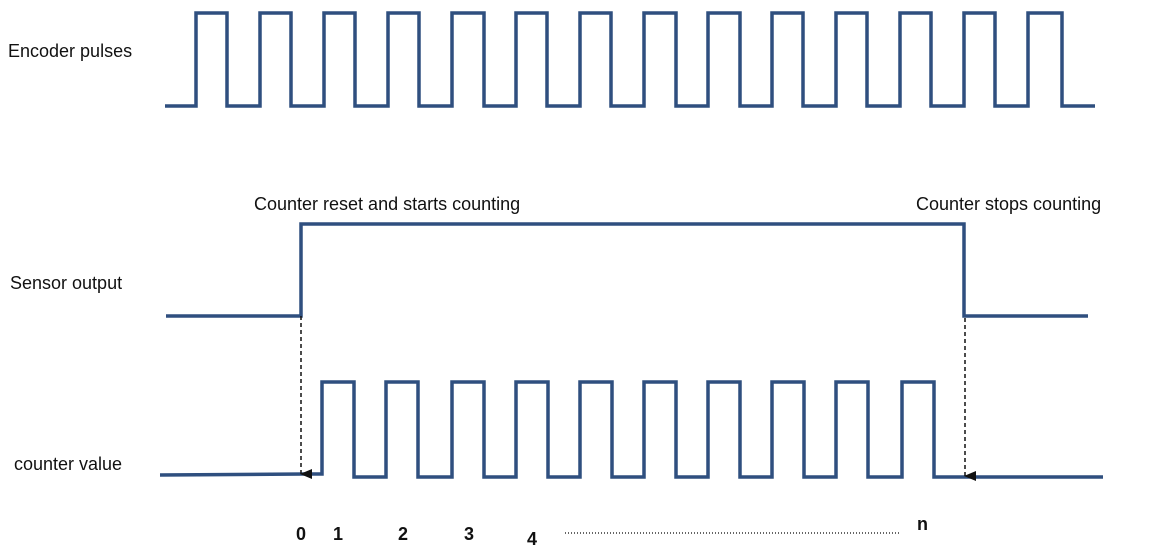 The height and width of the screenshot is (549, 1152). I want to click on count-label-2: 2, so click(403, 534).